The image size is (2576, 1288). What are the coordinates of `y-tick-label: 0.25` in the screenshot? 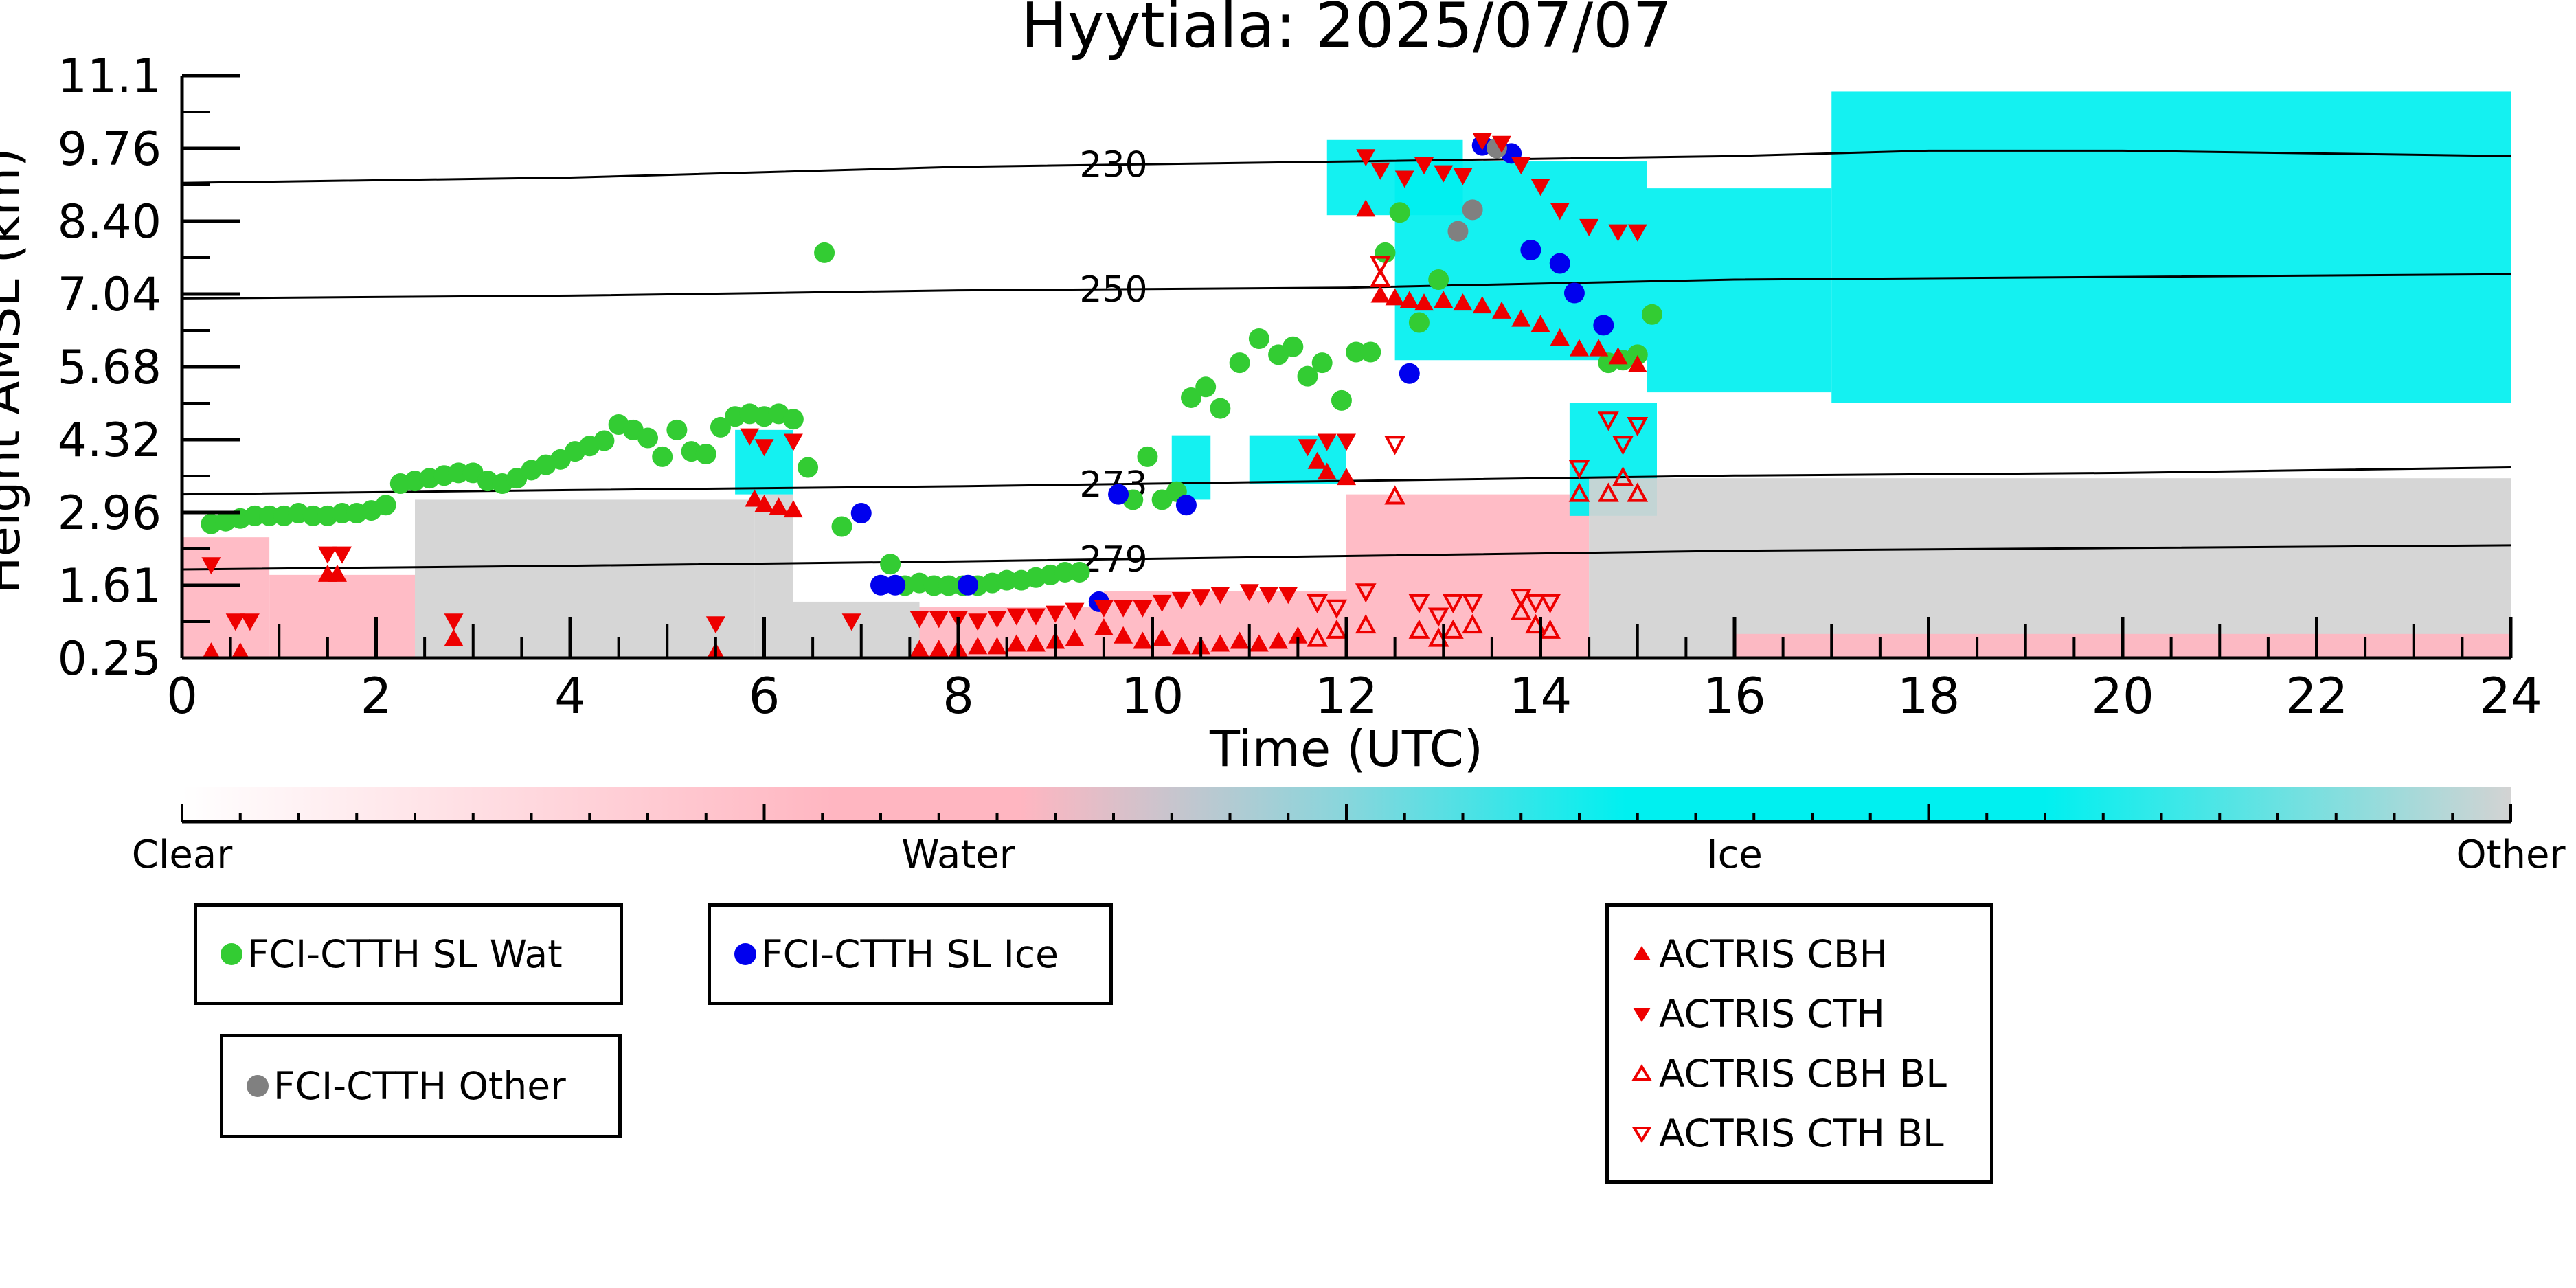 It's located at (109, 659).